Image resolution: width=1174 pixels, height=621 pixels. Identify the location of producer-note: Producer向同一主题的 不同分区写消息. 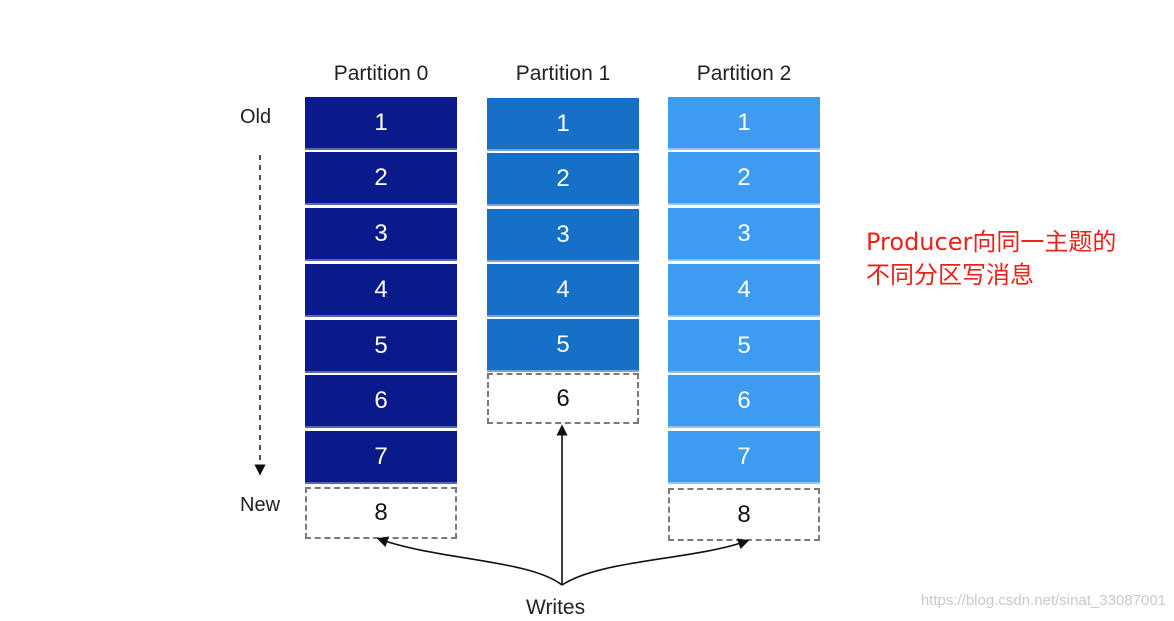
(991, 259).